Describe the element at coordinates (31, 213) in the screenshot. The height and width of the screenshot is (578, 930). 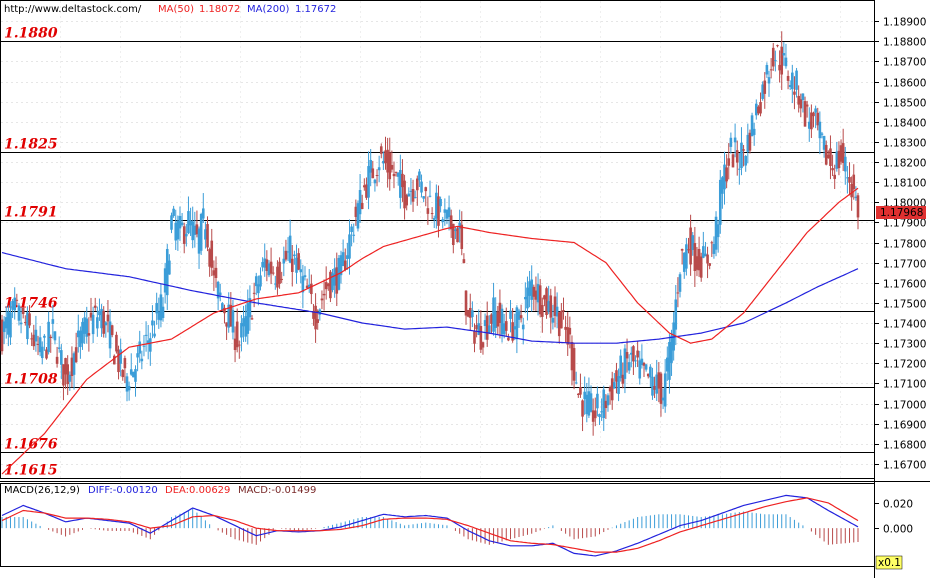
I see `level-label: 1.1791` at that location.